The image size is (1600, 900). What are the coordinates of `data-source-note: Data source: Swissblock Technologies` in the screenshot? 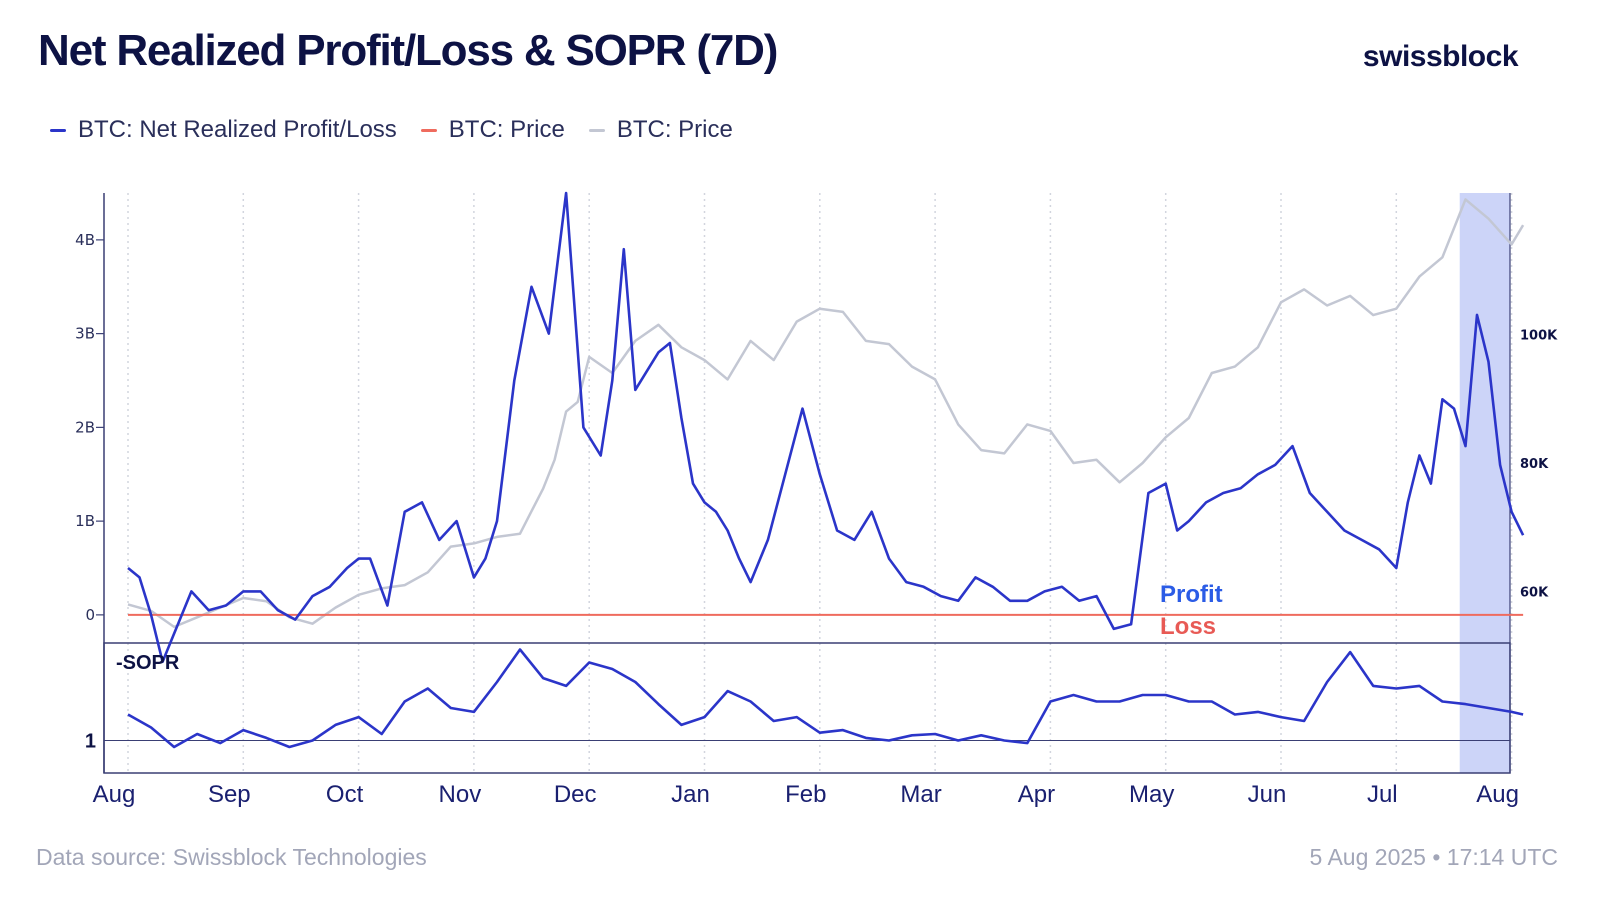 It's located at (231, 857).